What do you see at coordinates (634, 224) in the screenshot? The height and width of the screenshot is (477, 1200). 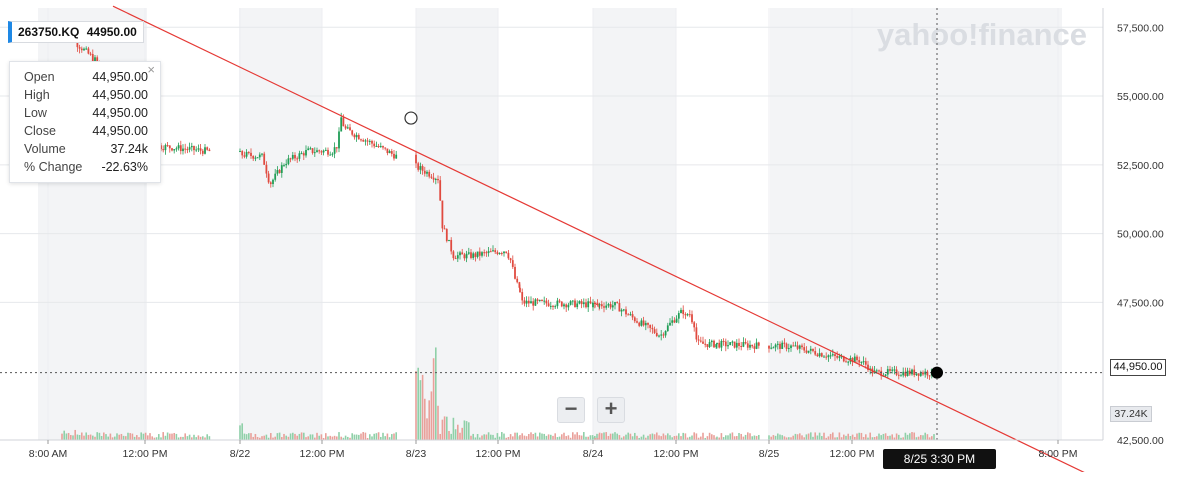 I see `session-band` at bounding box center [634, 224].